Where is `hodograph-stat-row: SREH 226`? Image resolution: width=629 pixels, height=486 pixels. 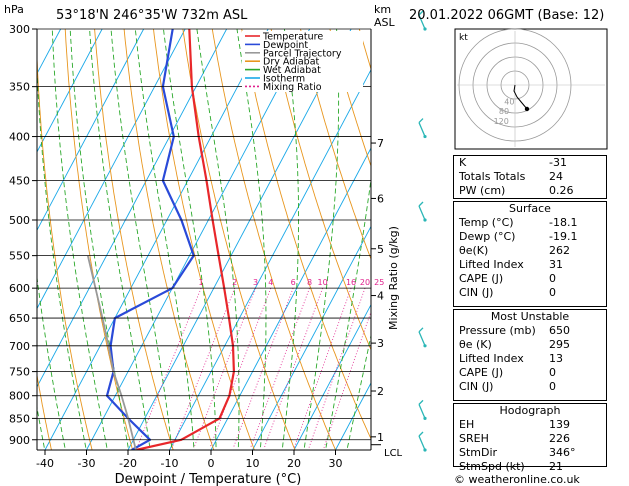
hodograph-stat-row: SREH 226 is located at coordinates (530, 439).